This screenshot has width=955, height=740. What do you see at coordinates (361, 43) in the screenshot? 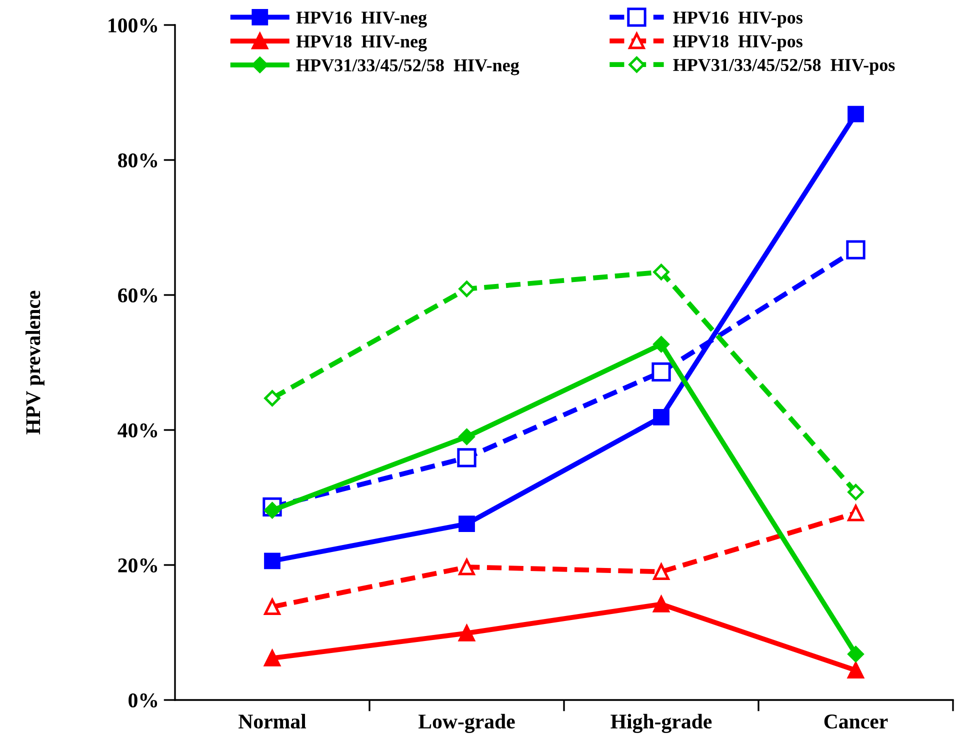
I see `legend-label: HPV18 HIV-neg` at bounding box center [361, 43].